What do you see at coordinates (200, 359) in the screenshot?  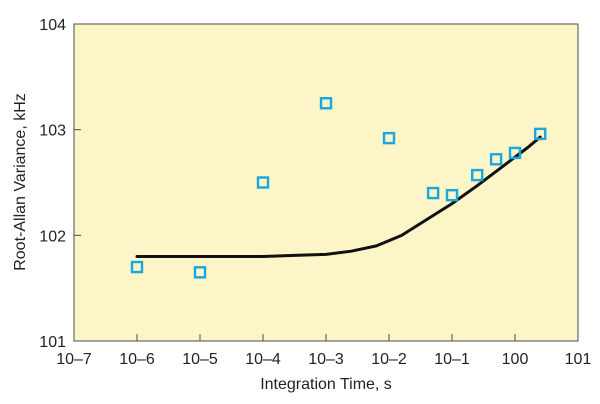 I see `x-tick-label: 10–5` at bounding box center [200, 359].